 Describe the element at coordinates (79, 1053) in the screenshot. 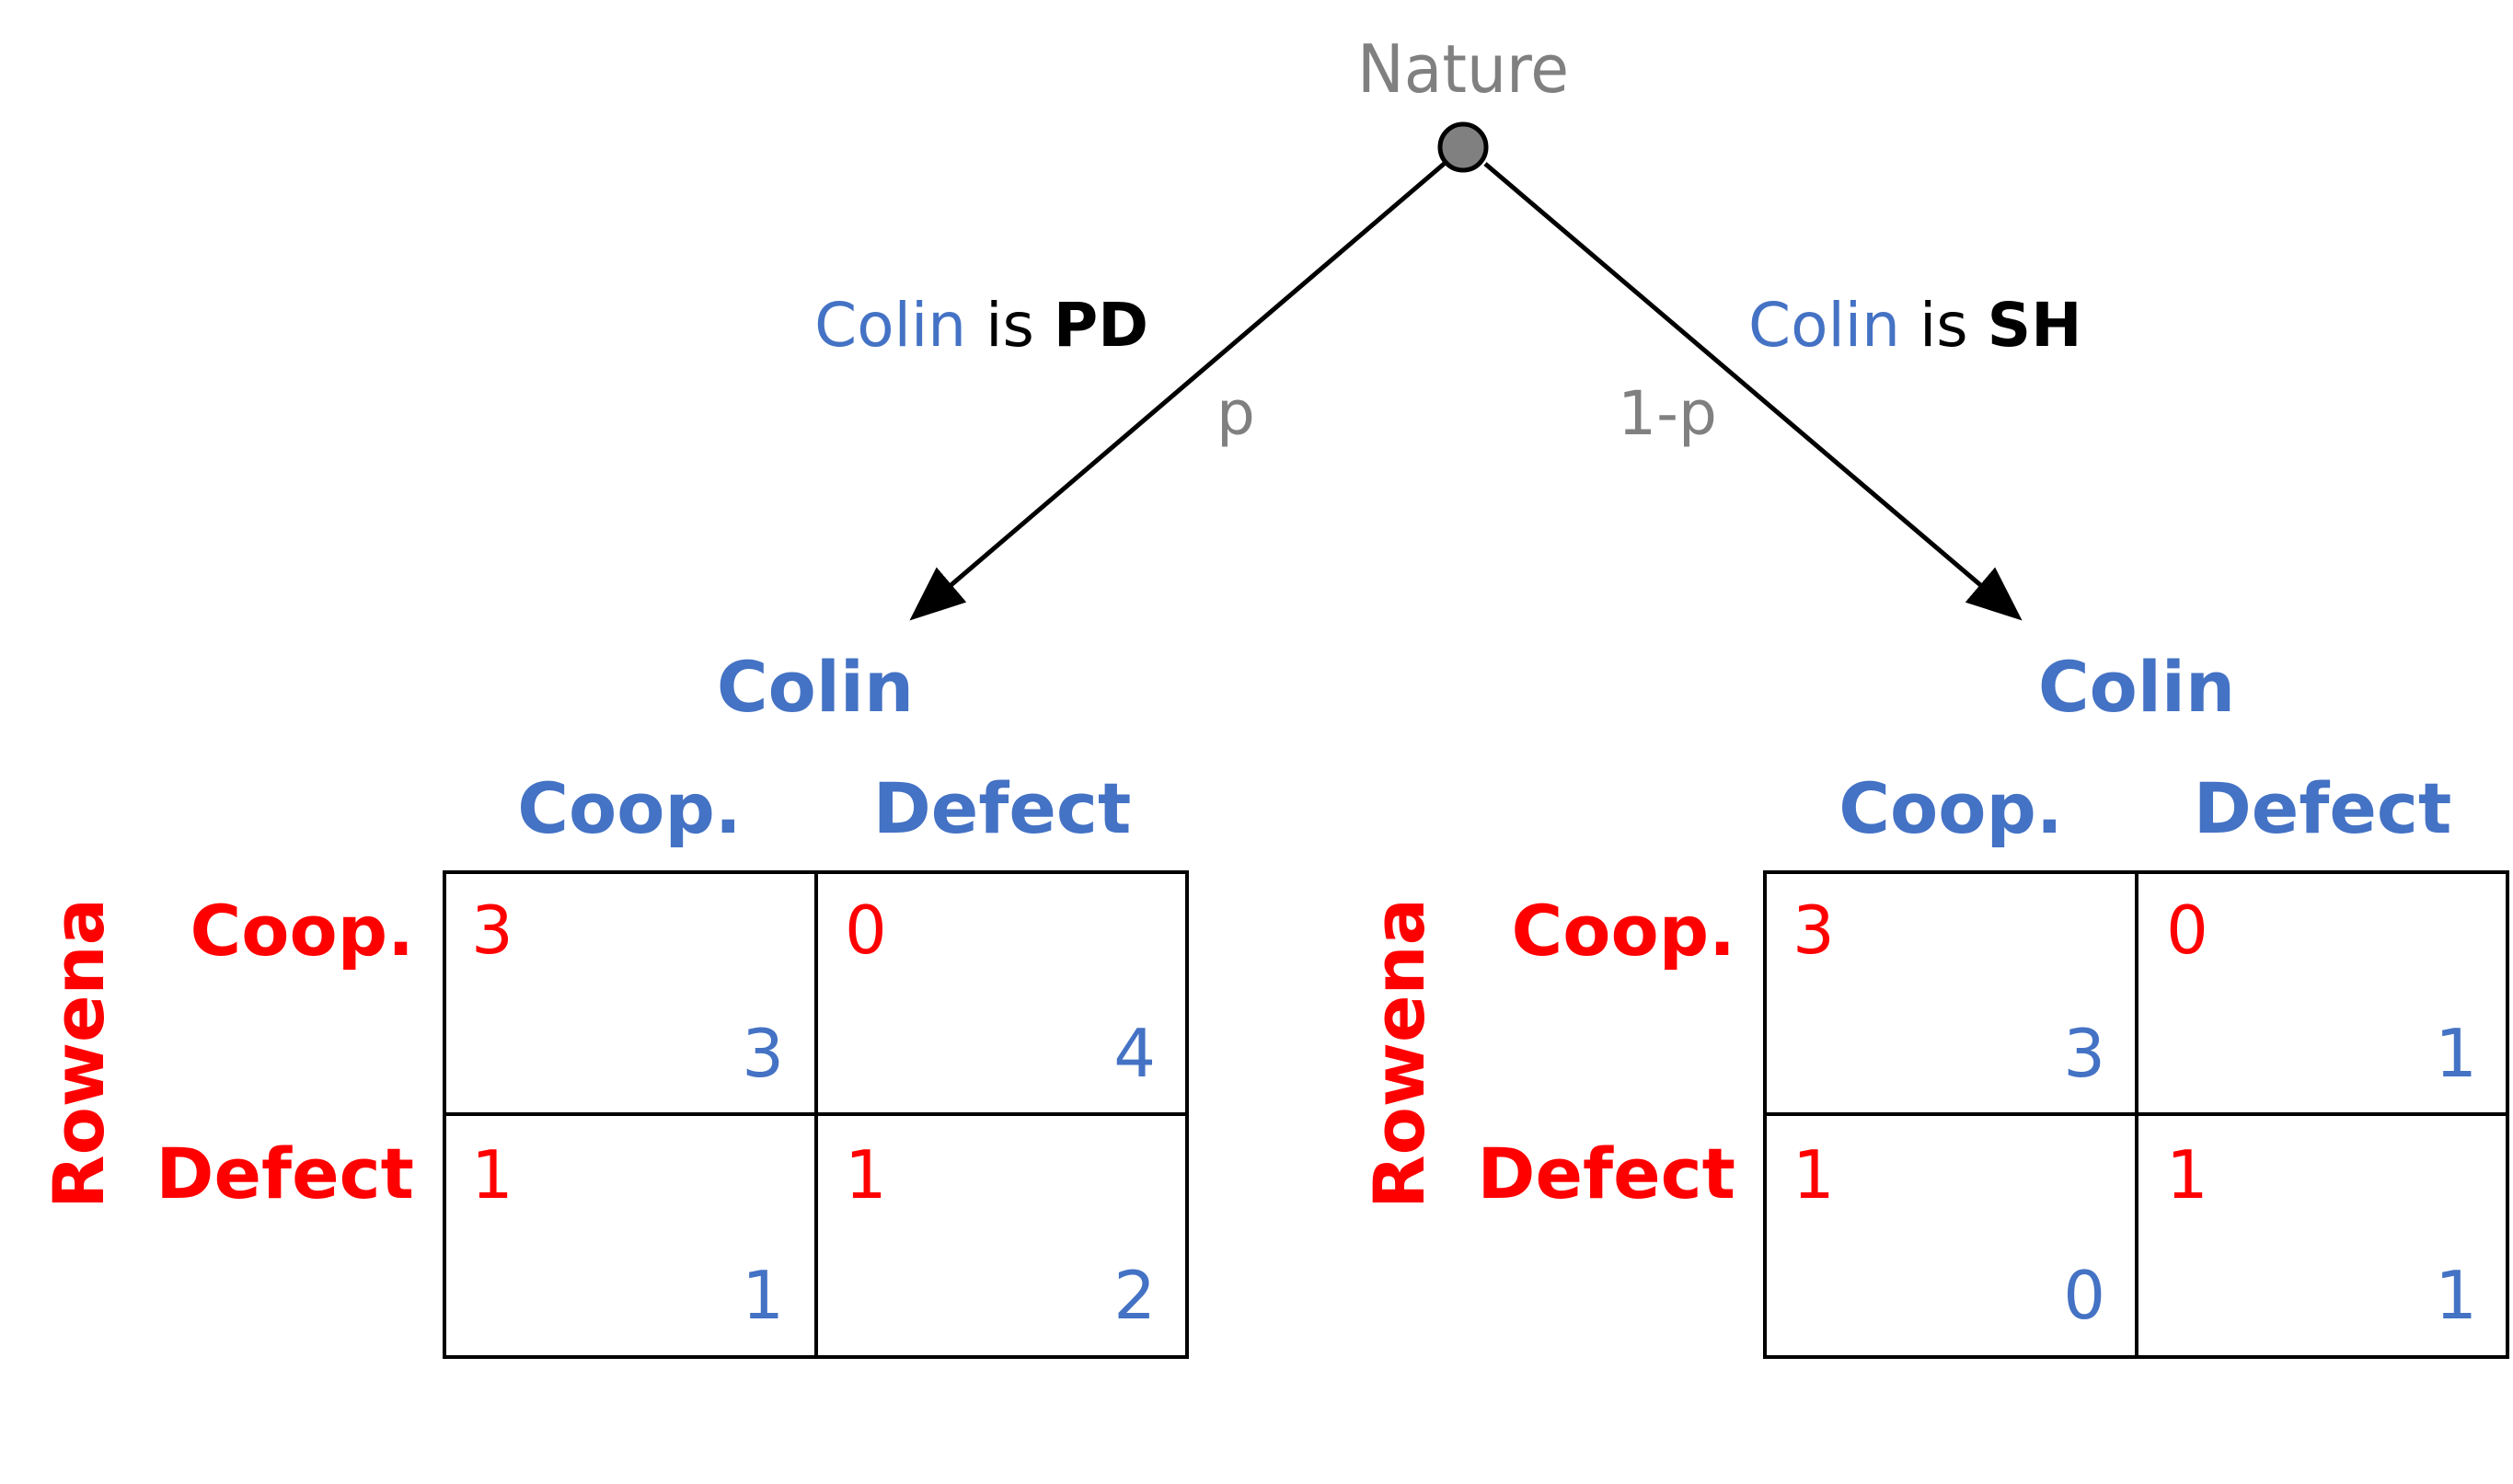

I see `game-left-row-player: Rowena` at that location.